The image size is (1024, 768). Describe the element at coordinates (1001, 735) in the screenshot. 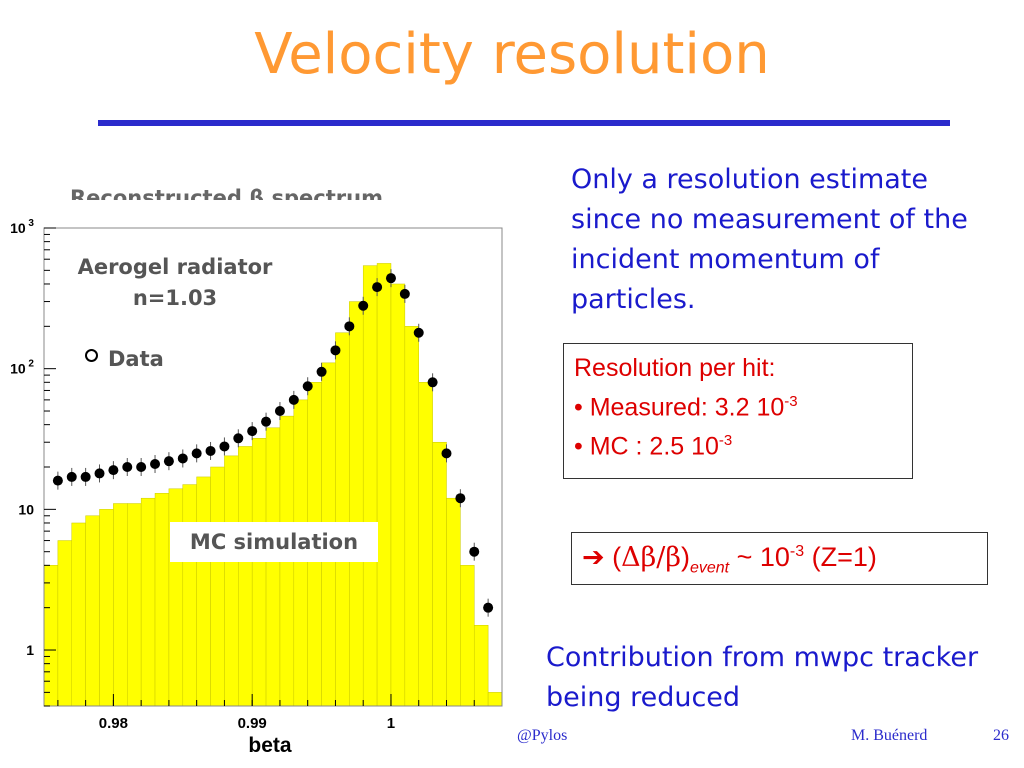

I see `footer-page-number: 26` at that location.